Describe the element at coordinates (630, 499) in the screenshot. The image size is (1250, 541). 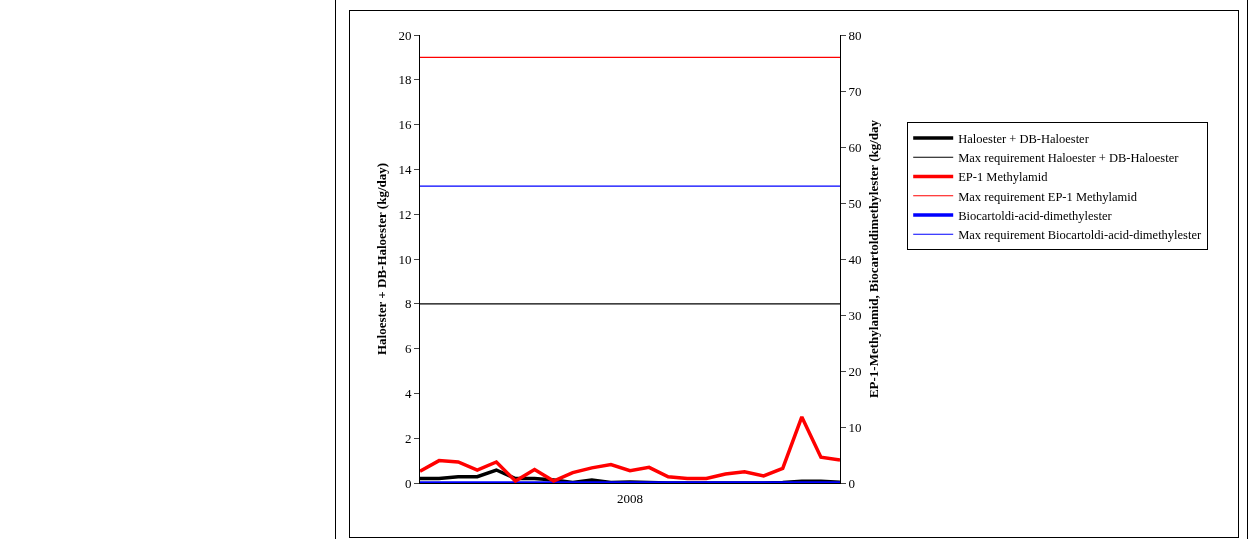
I see `x-axis-title: 2008` at that location.